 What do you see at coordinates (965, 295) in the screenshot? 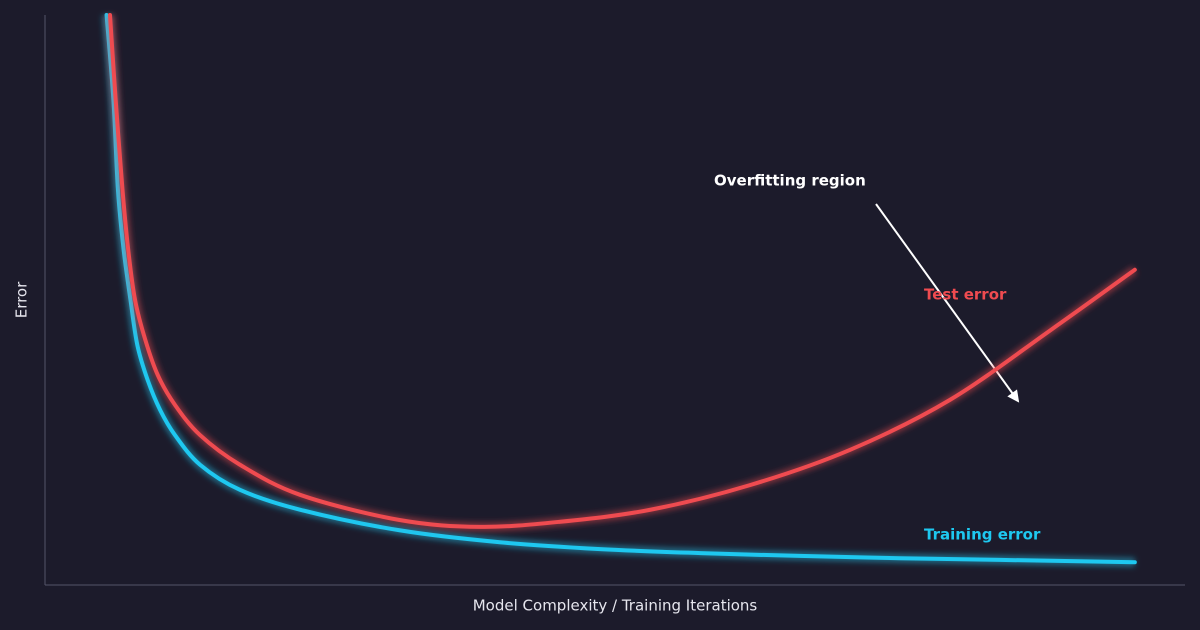
I see `series-label: Test error` at bounding box center [965, 295].